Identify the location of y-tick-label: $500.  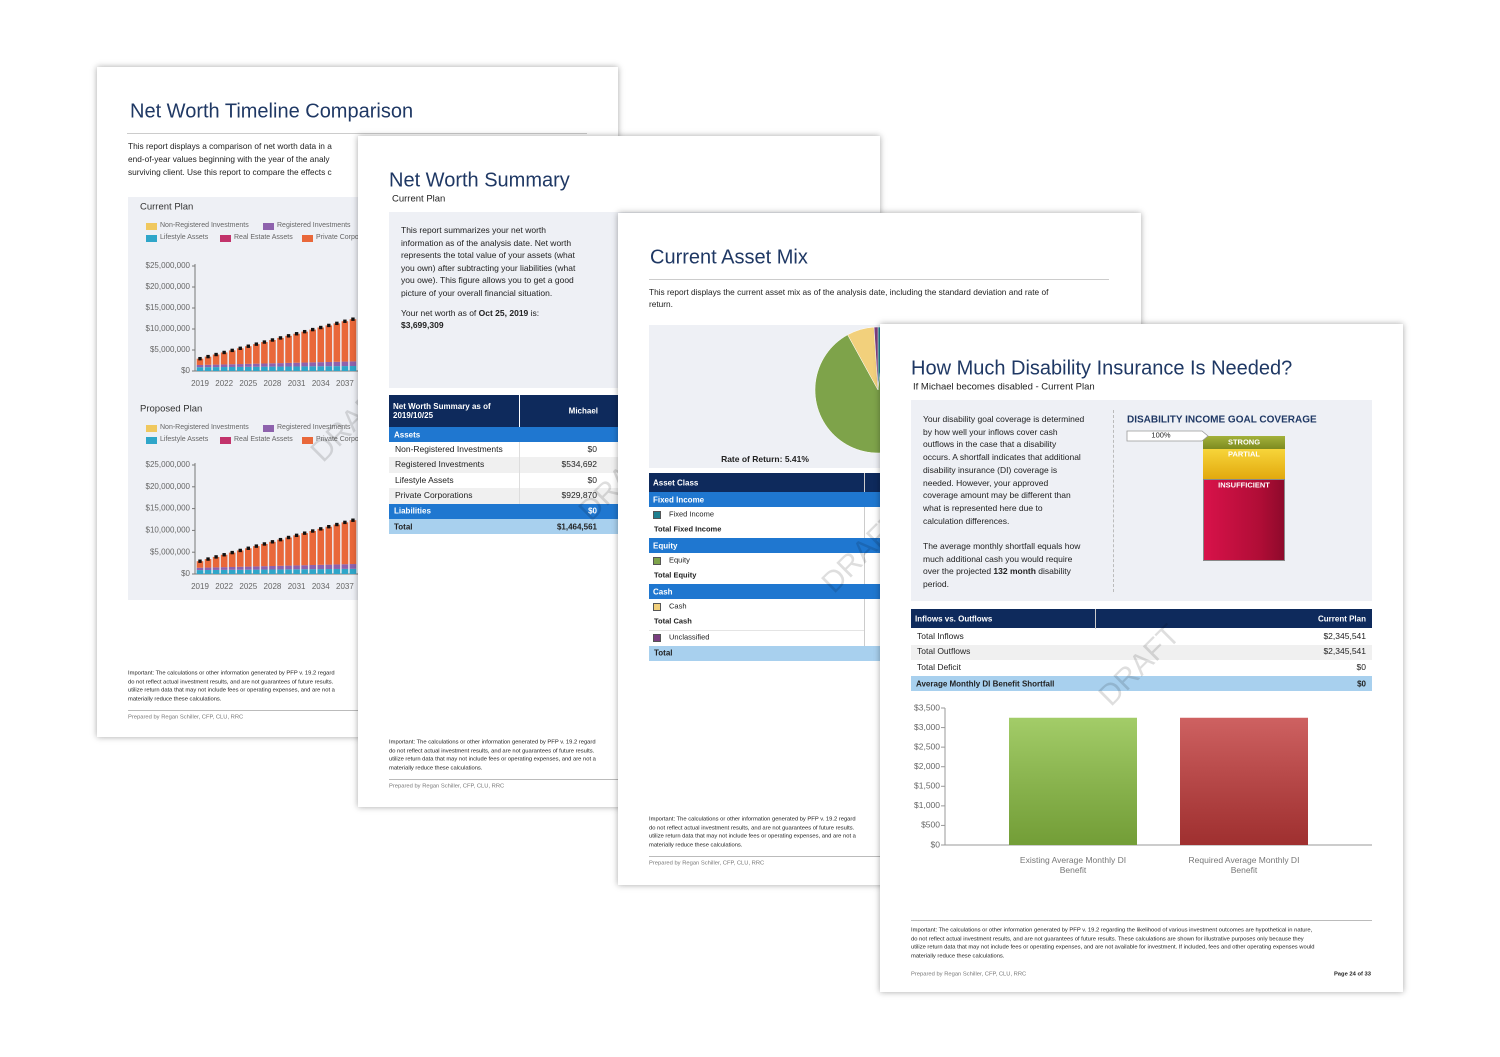
(930, 825).